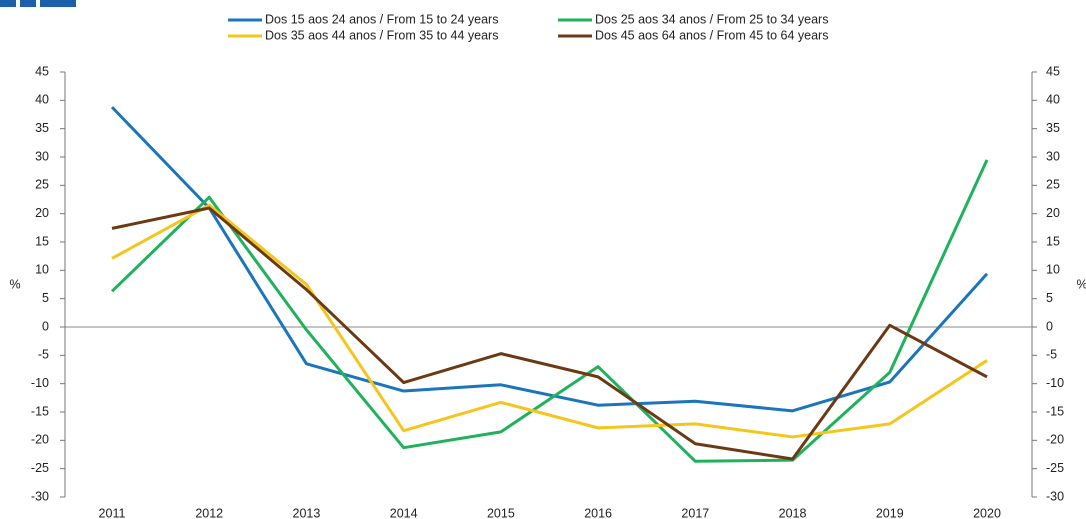  I want to click on y-tick-label: -5, so click(43, 355).